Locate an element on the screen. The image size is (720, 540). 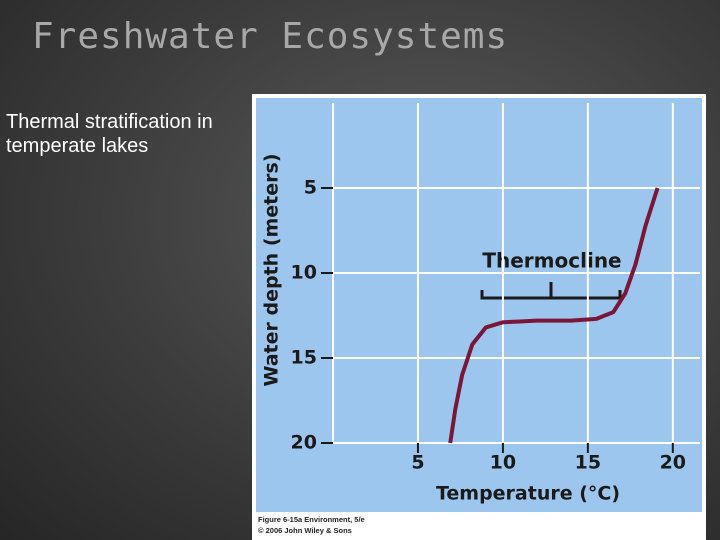
slide-title: Freshwater Ecosystems is located at coordinates (270, 36).